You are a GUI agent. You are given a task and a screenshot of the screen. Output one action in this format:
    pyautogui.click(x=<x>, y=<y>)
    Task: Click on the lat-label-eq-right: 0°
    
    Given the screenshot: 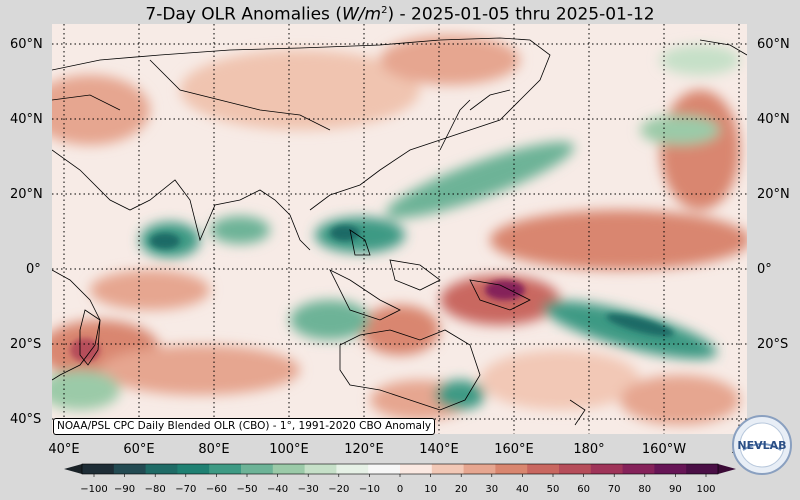 What is the action you would take?
    pyautogui.click(x=764, y=269)
    